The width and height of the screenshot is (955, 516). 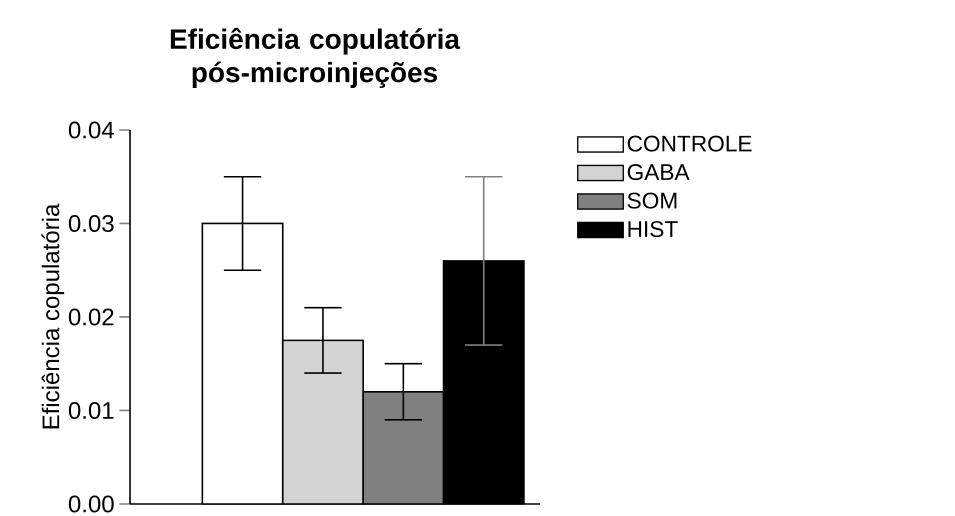 What do you see at coordinates (315, 58) in the screenshot?
I see `chart-title: Eficiência copulatória pós-microinjeções` at bounding box center [315, 58].